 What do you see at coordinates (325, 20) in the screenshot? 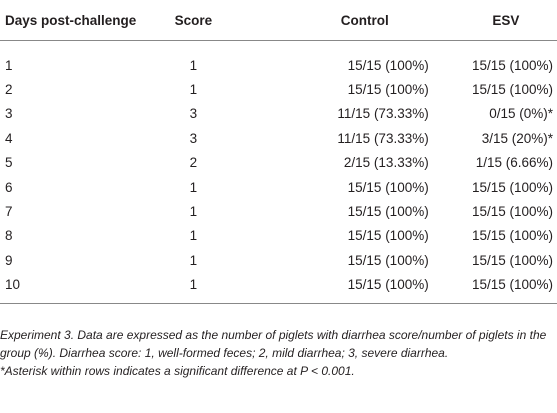
I see `header-control: Control` at bounding box center [325, 20].